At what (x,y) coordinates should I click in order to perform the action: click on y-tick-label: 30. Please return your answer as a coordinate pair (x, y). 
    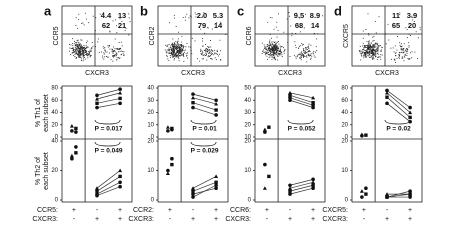
    Looking at the image, I should click on (247, 113).